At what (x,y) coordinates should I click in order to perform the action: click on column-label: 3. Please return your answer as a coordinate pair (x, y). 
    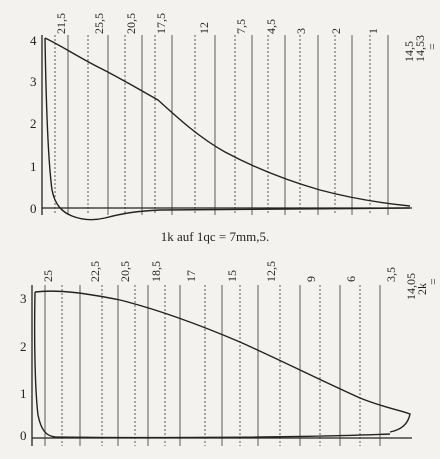
    Looking at the image, I should click on (301, 31).